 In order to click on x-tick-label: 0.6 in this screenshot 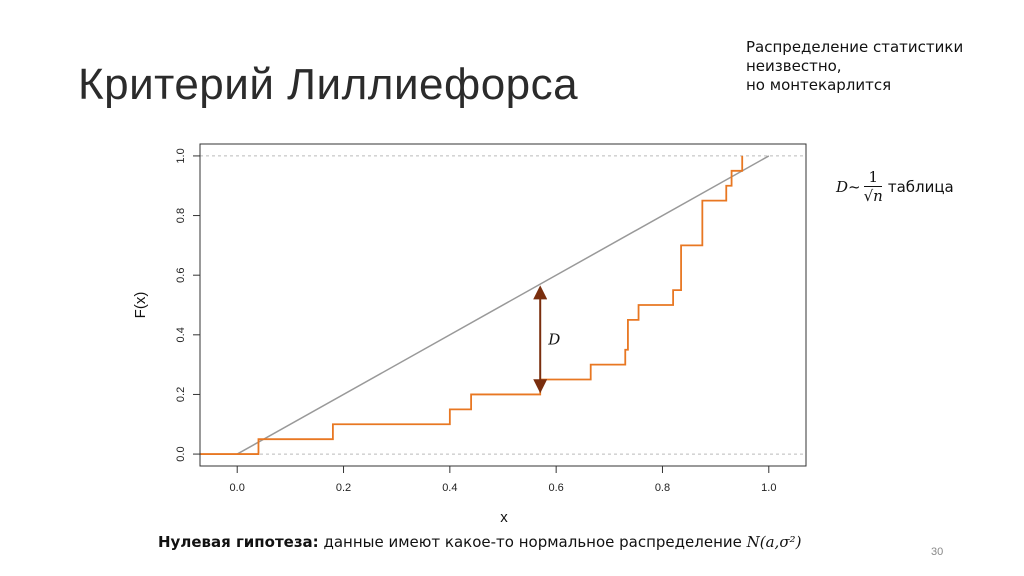, I will do `click(556, 488)`.